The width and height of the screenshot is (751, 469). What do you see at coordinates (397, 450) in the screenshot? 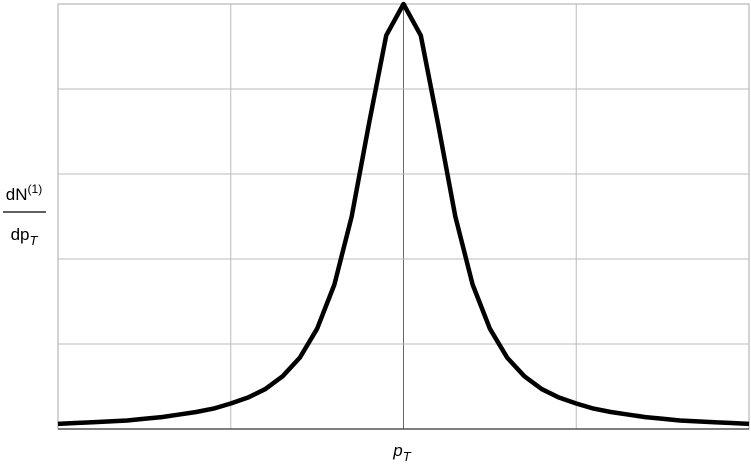
I see `x-label-text: p` at bounding box center [397, 450].